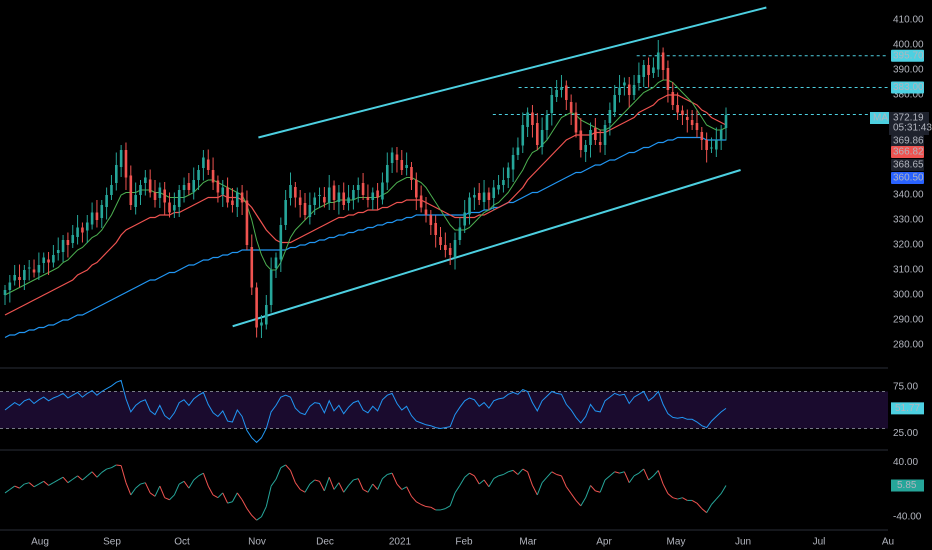 The width and height of the screenshot is (932, 550). Describe the element at coordinates (444, 411) in the screenshot. I see `rsi-panel` at that location.